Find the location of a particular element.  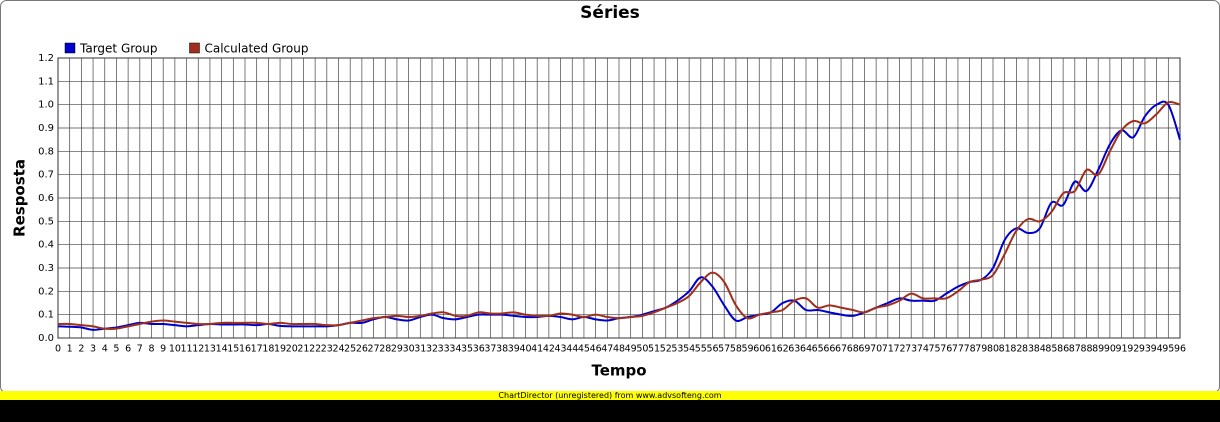

x-tick-label: 11 is located at coordinates (187, 349).